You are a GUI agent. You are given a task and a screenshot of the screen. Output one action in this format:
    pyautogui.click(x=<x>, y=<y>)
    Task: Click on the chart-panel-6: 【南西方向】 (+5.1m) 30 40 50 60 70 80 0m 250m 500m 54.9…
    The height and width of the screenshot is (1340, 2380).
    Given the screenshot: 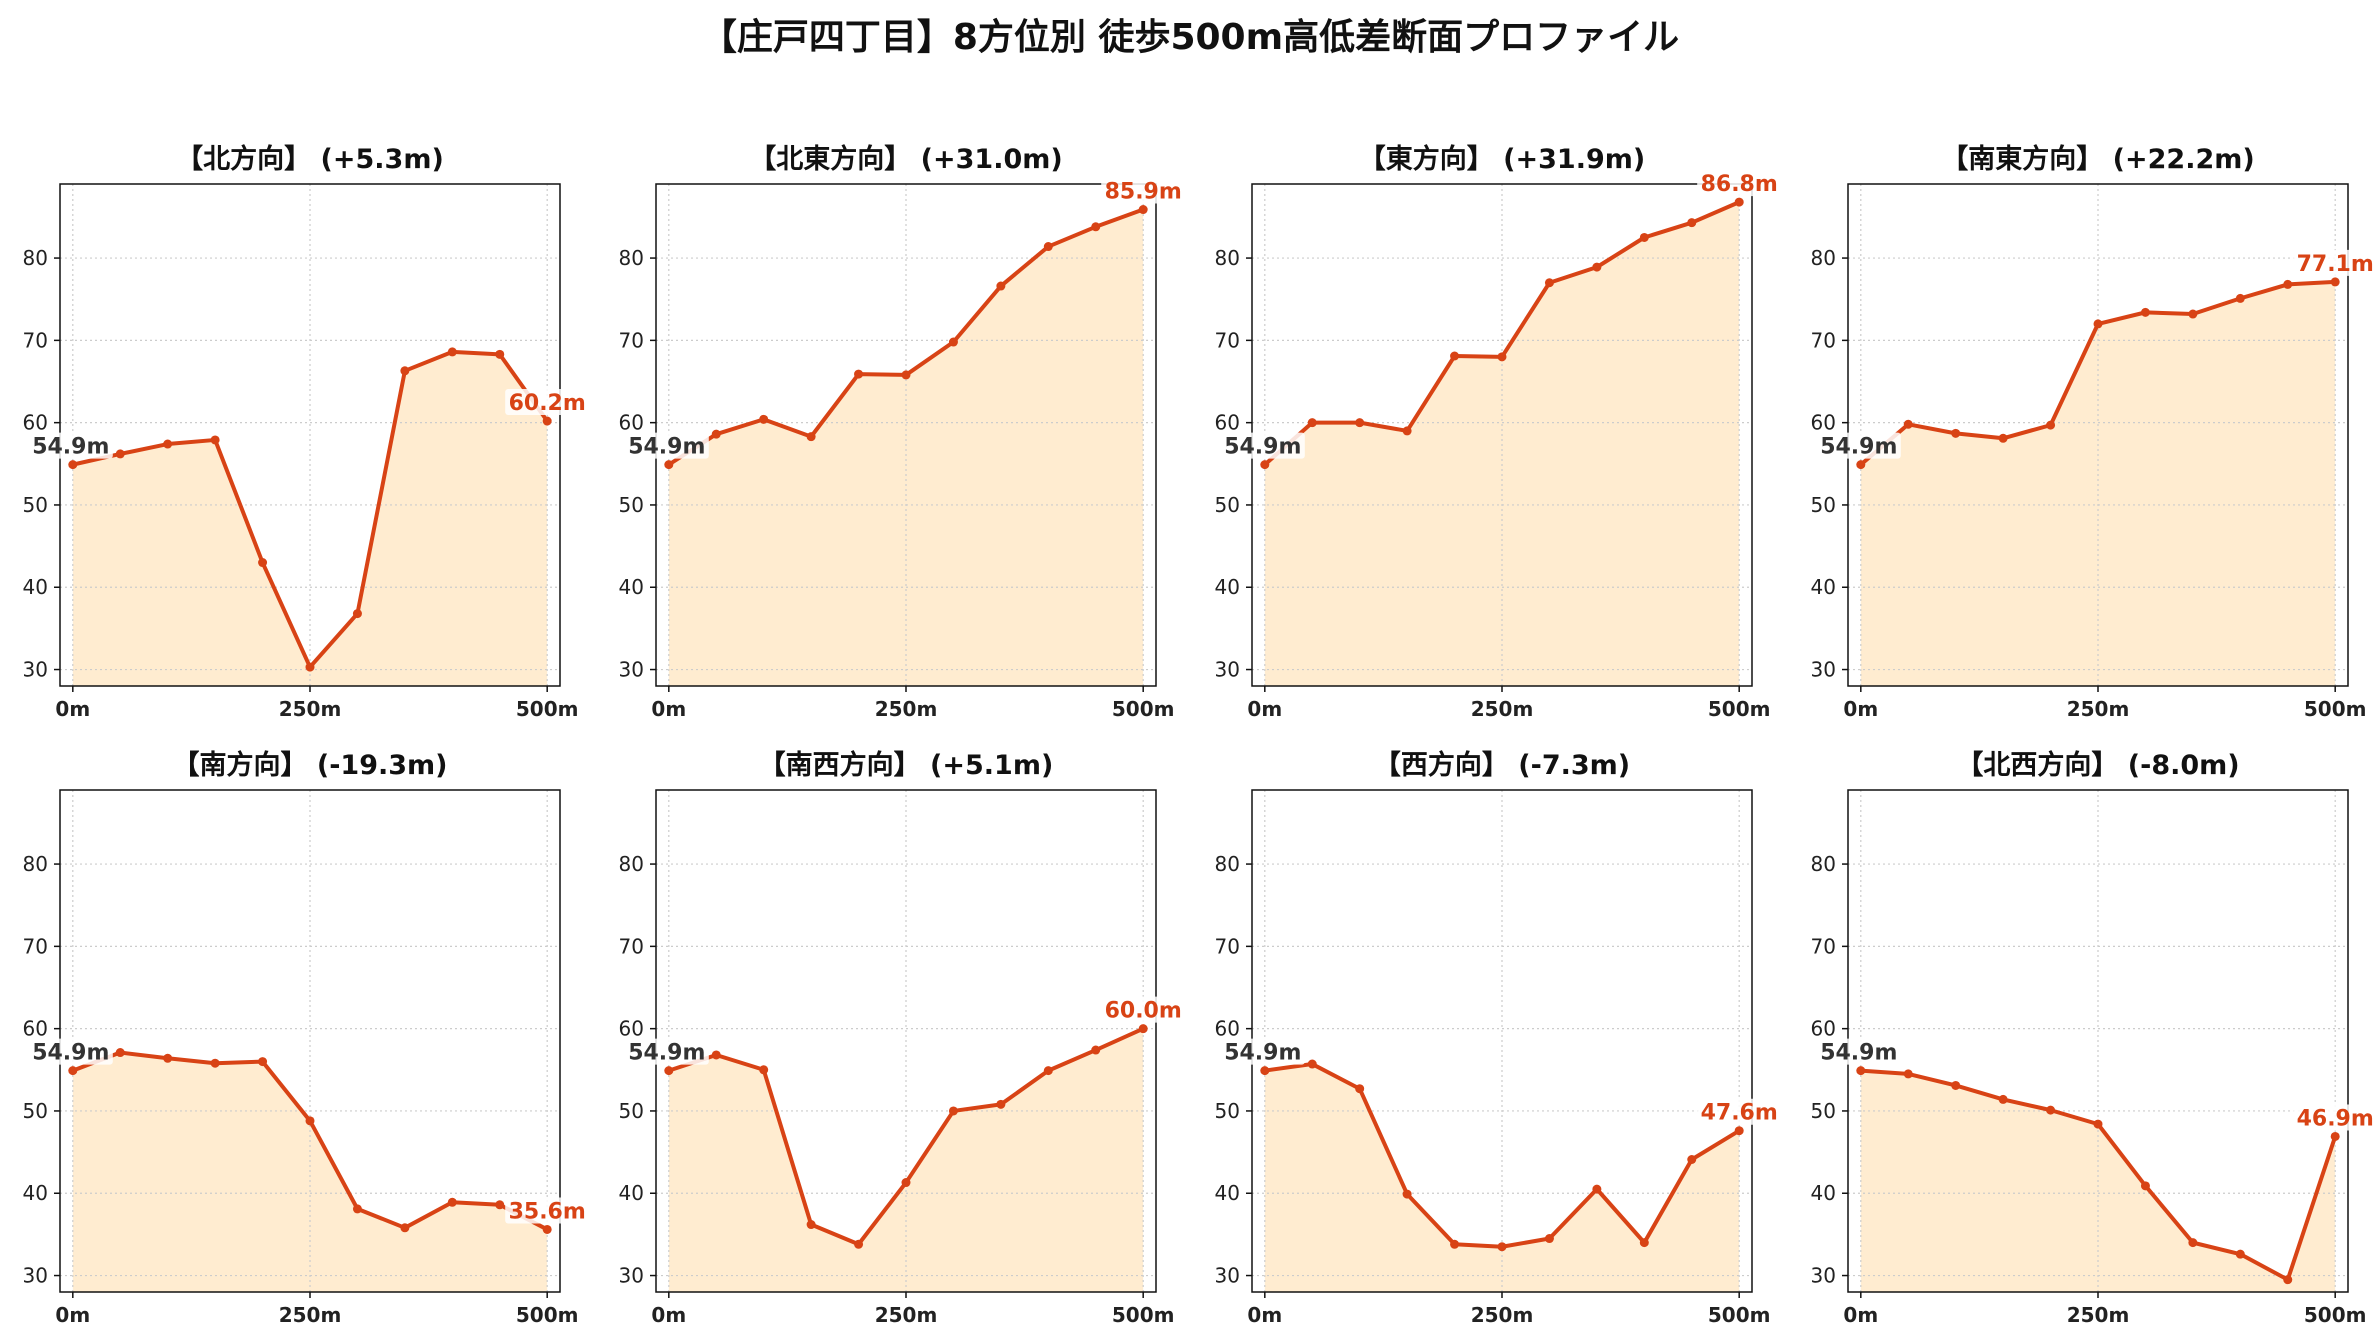 What is the action you would take?
    pyautogui.click(x=902, y=1038)
    